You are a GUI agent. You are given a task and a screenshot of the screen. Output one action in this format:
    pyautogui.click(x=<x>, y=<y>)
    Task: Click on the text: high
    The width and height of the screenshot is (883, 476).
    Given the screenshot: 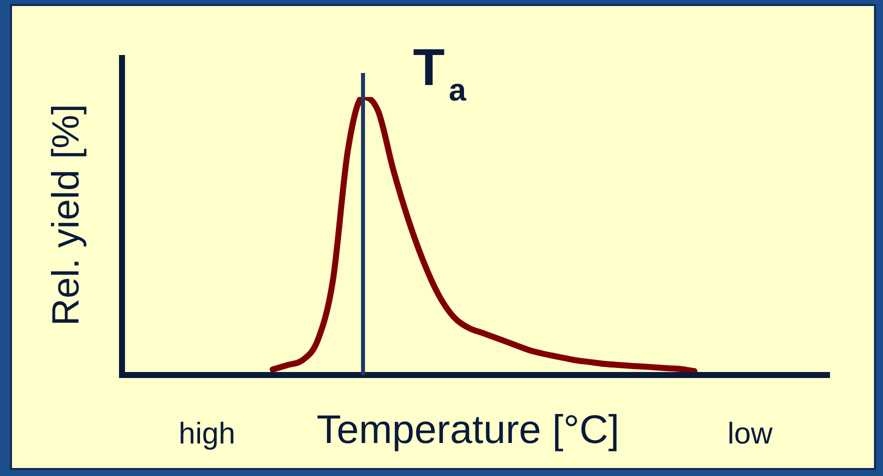 What is the action you would take?
    pyautogui.click(x=207, y=433)
    